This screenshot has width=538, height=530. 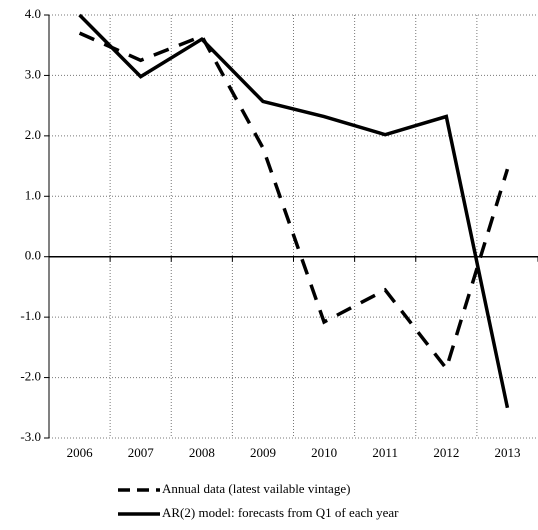 I want to click on x-tick-label: 2008, so click(x=202, y=452).